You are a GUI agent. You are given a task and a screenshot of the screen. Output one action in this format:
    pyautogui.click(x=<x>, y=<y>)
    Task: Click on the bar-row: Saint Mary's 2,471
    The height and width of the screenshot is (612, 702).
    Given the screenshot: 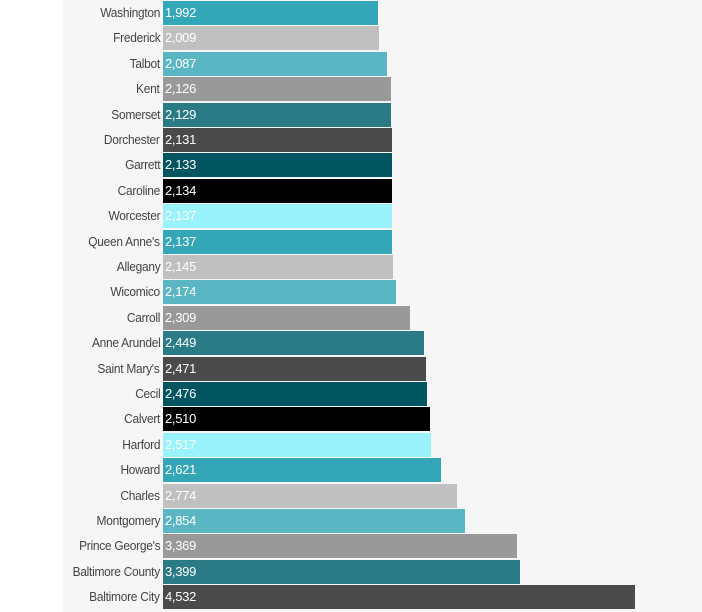 What is the action you would take?
    pyautogui.click(x=382, y=368)
    